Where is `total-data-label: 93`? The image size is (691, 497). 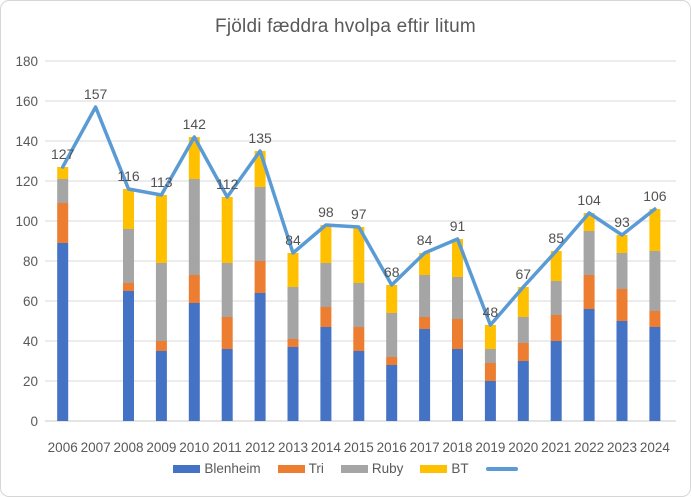 total-data-label: 93 is located at coordinates (622, 222).